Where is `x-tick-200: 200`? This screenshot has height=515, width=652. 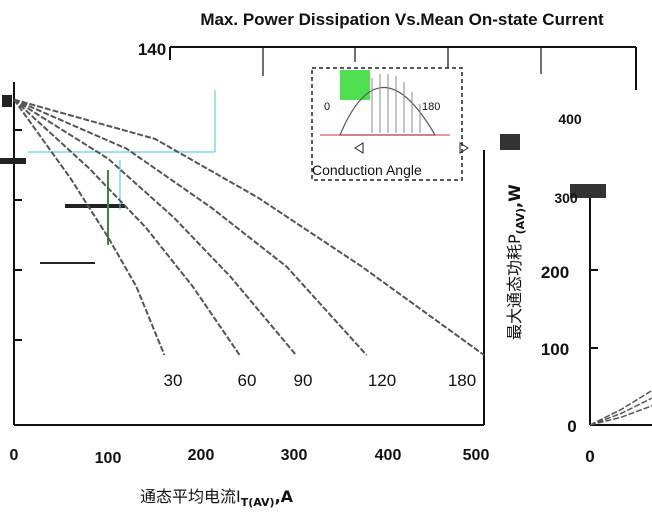
x-tick-200: 200 is located at coordinates (201, 455).